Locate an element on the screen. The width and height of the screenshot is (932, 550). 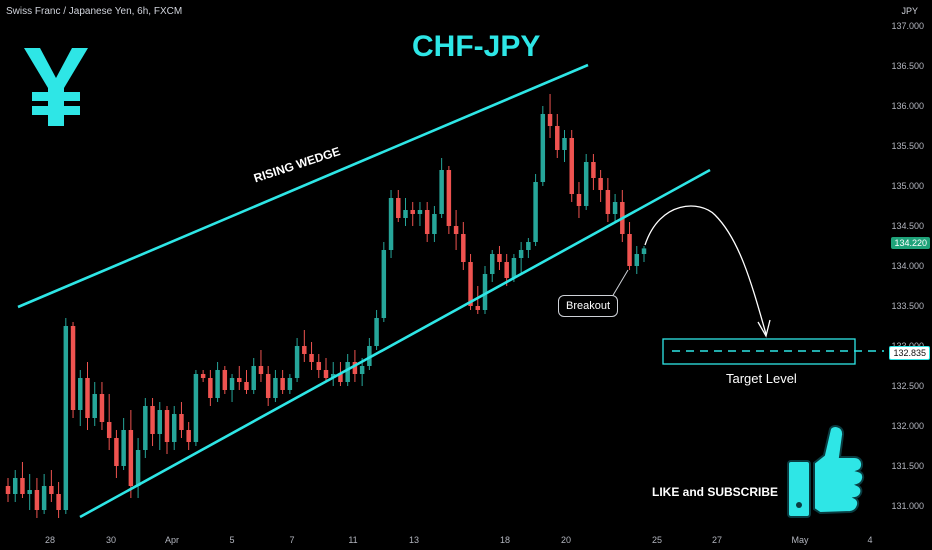
current-price-badge: 134.220 is located at coordinates (910, 243).